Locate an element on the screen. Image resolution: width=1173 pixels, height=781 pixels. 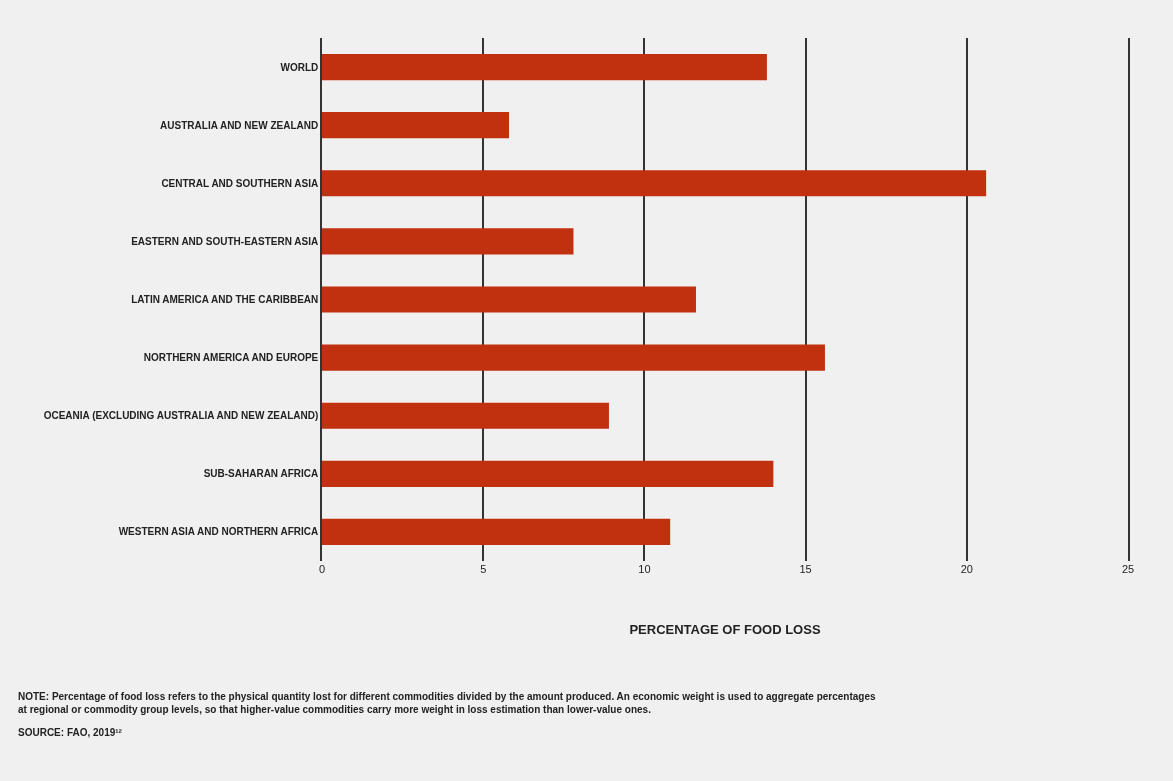
x-axis-title: PERCENTAGE OF FOOD LOSS is located at coordinates (725, 629).